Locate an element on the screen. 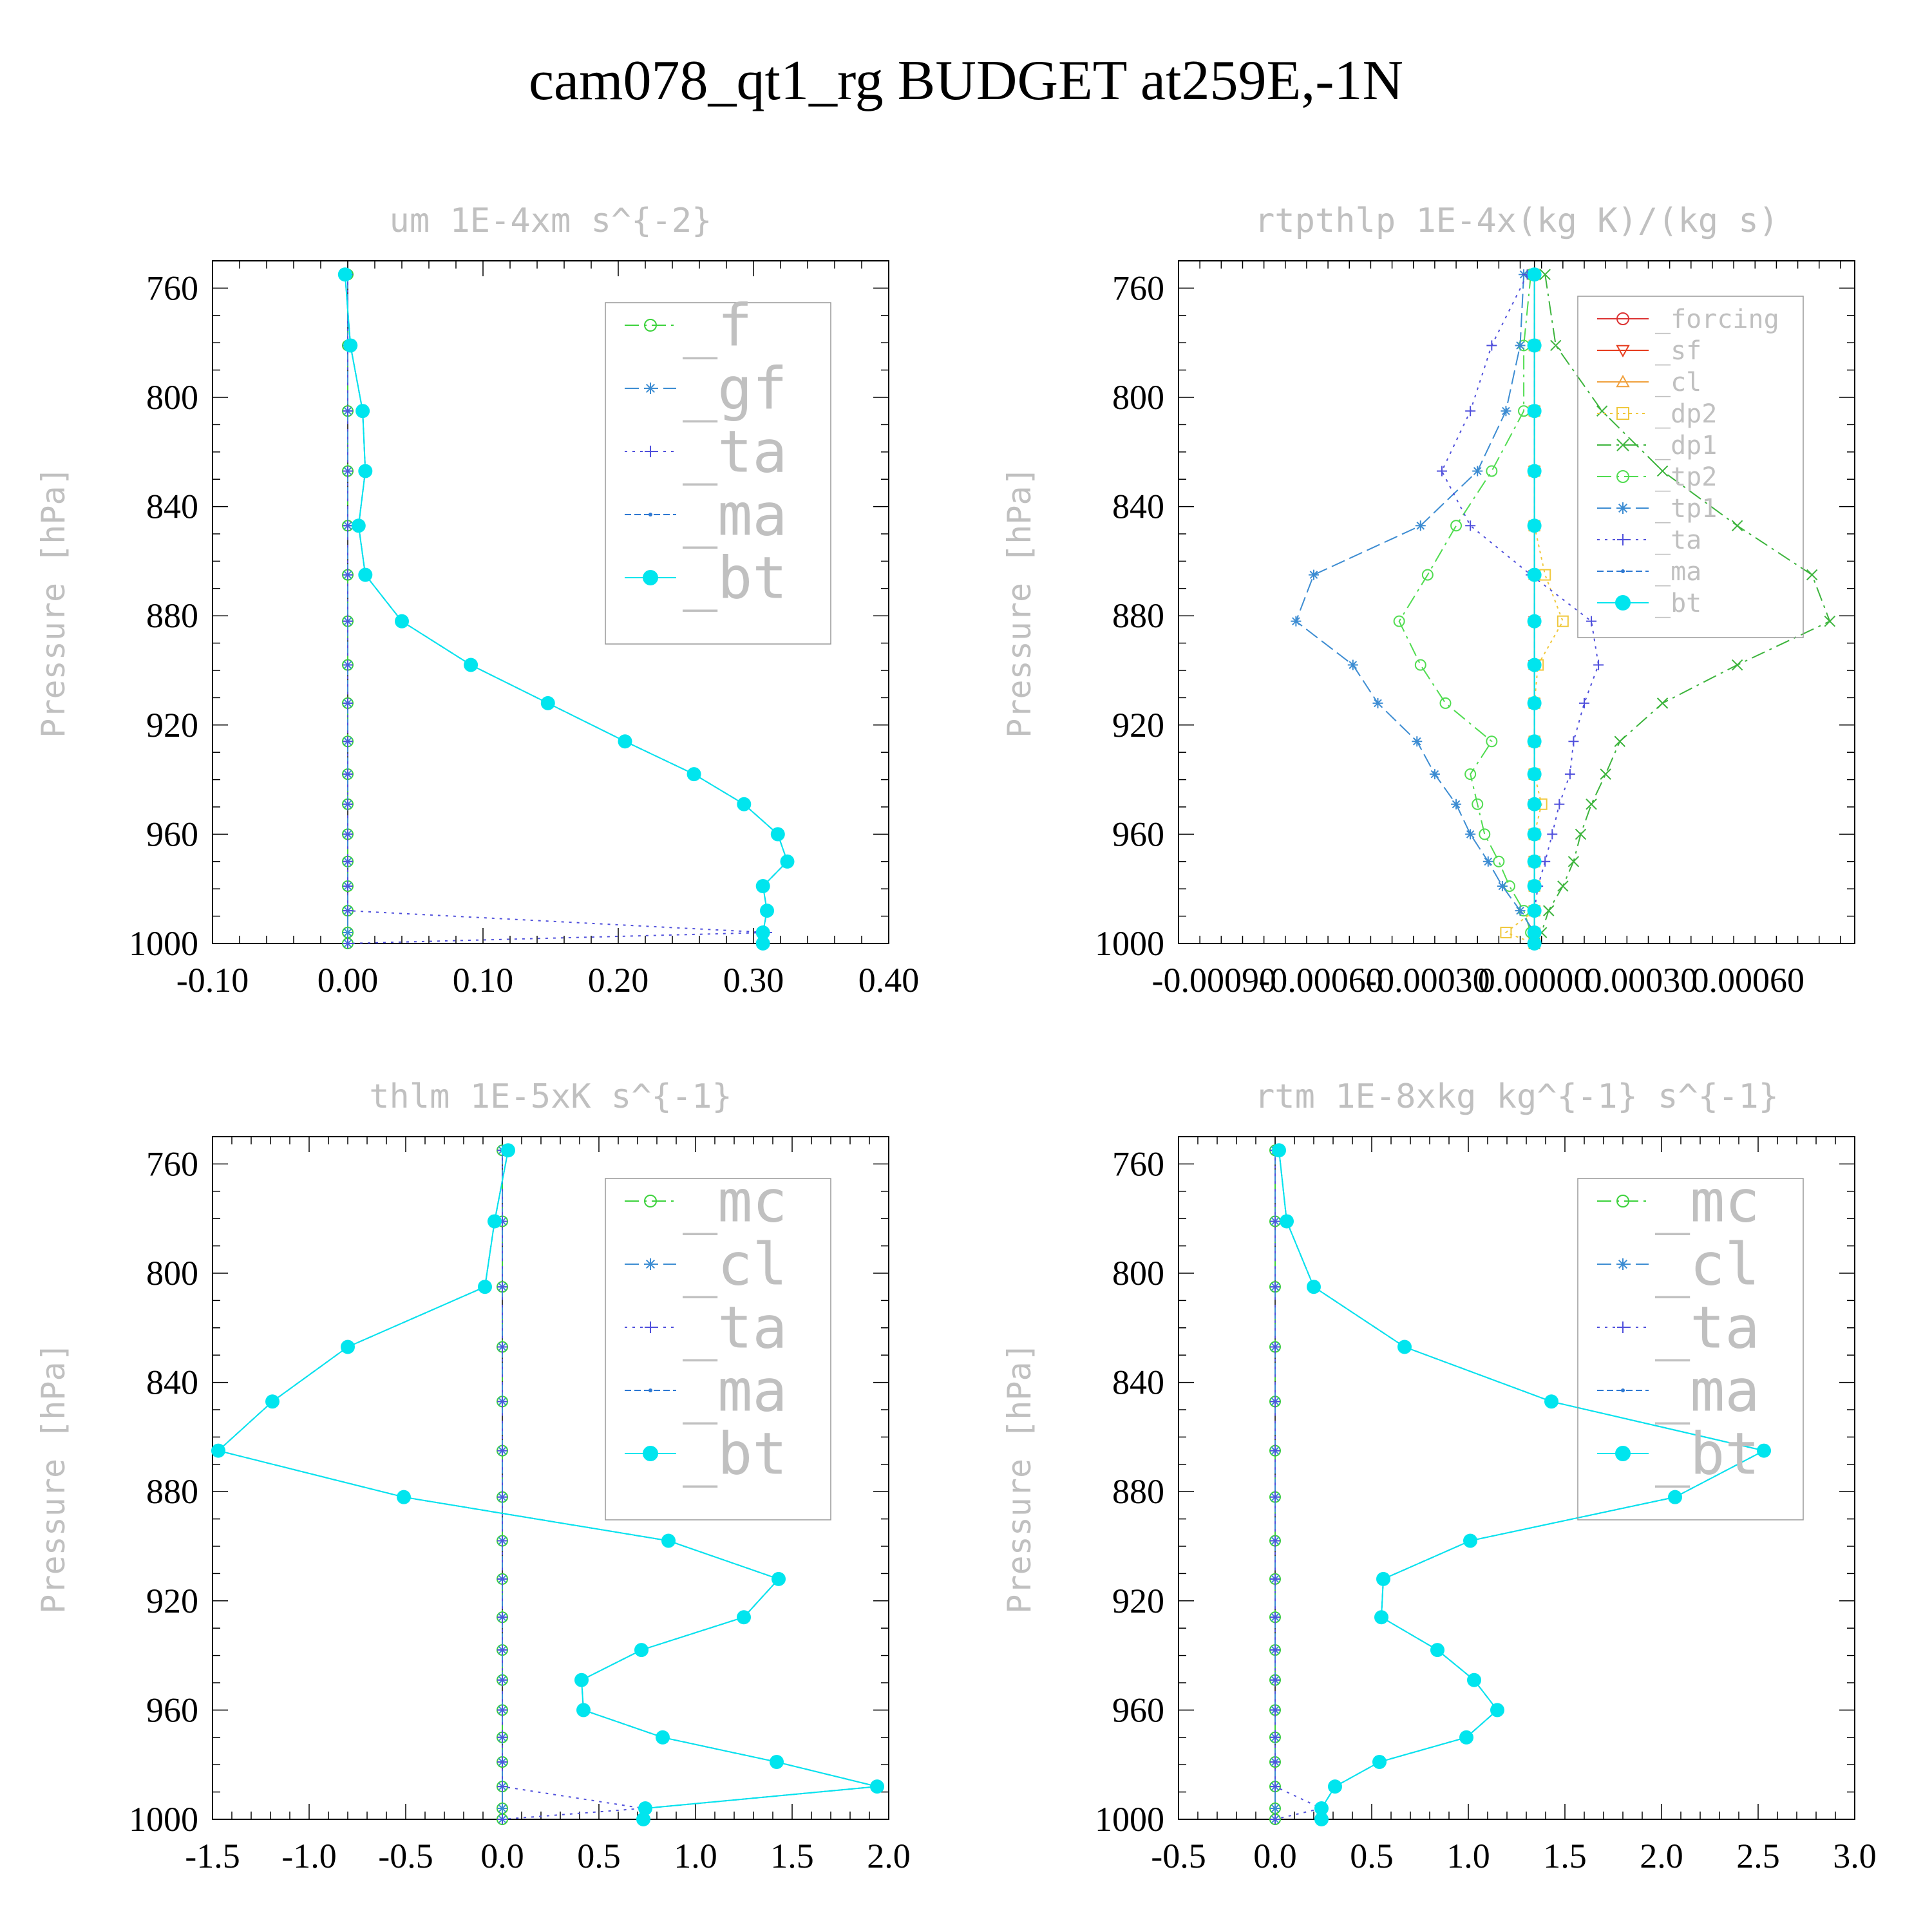 The image size is (1932, 1932). panel-title: rtpthlp 1E-4x(kg K)/(kg s) is located at coordinates (1517, 221).